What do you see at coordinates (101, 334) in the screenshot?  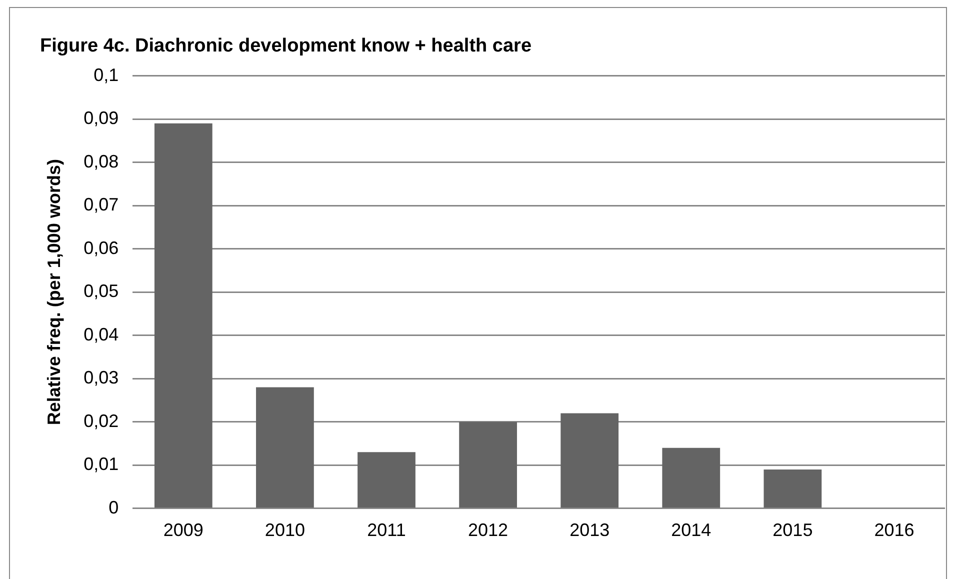 I see `y-tick-label: 0,04` at bounding box center [101, 334].